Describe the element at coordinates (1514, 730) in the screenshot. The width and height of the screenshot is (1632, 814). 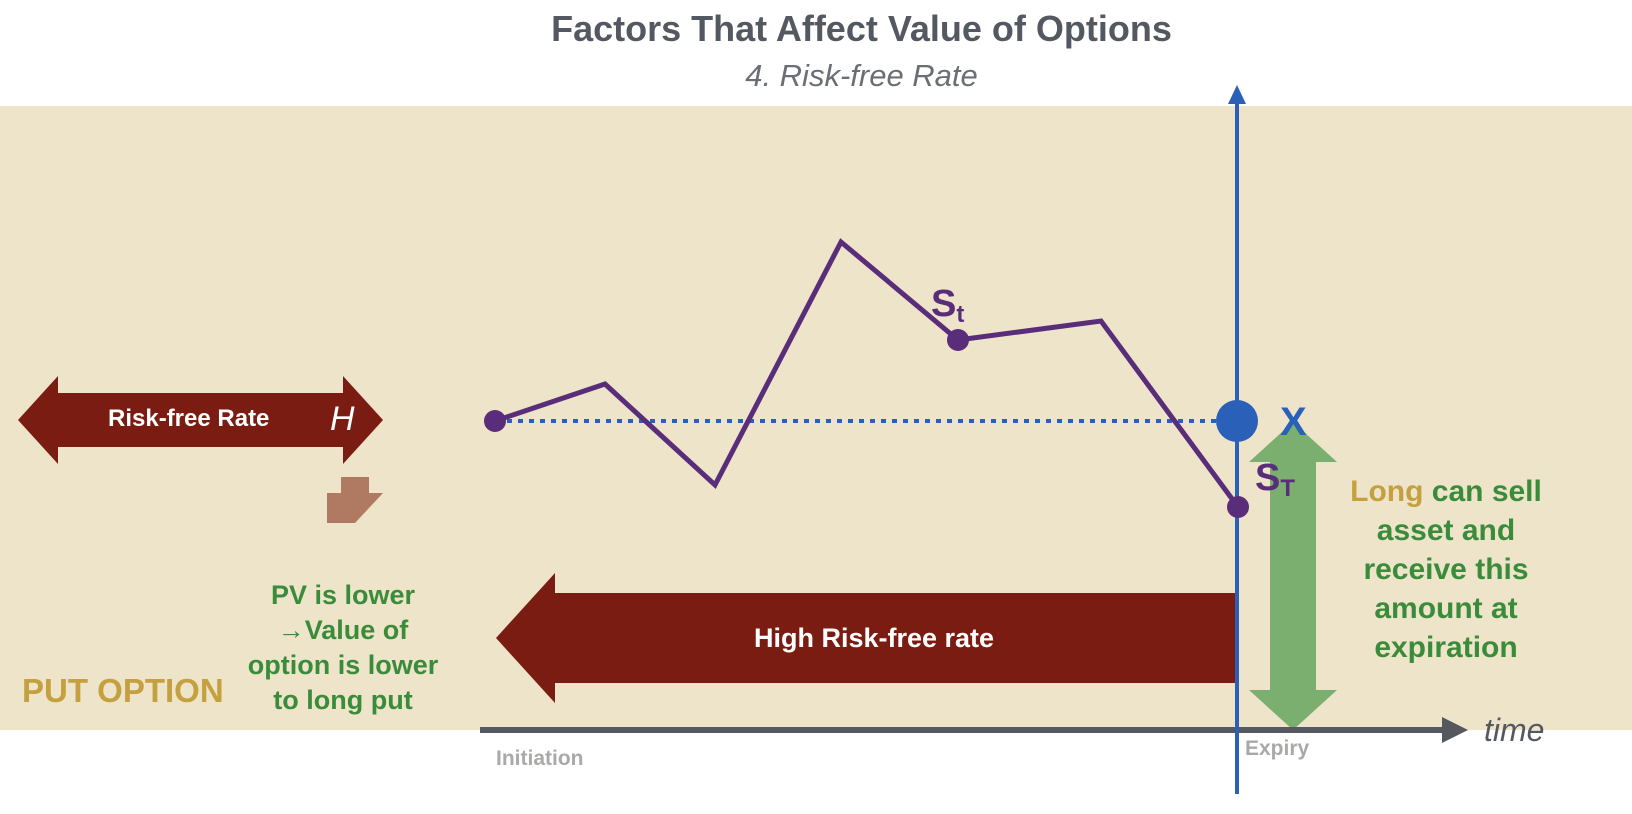
I see `time-label: time` at that location.